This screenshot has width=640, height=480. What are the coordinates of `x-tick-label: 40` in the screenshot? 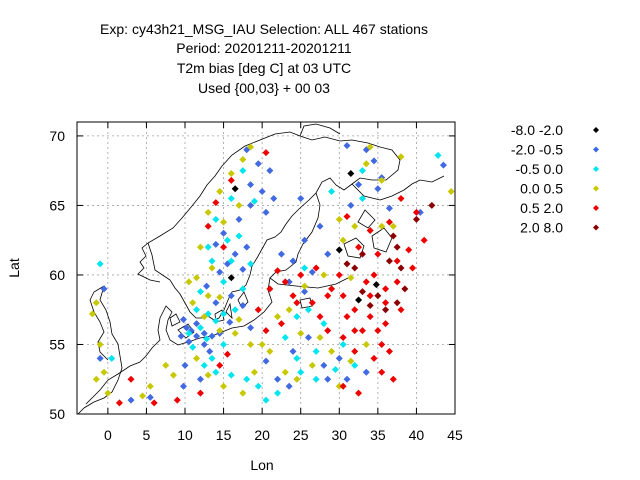 It's located at (417, 435).